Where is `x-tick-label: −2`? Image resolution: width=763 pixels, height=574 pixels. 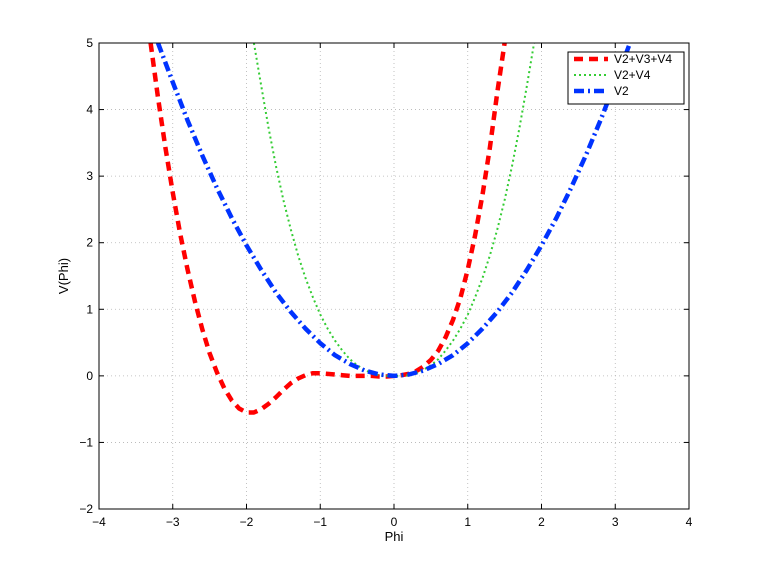 x-tick-label: −2 is located at coordinates (247, 522).